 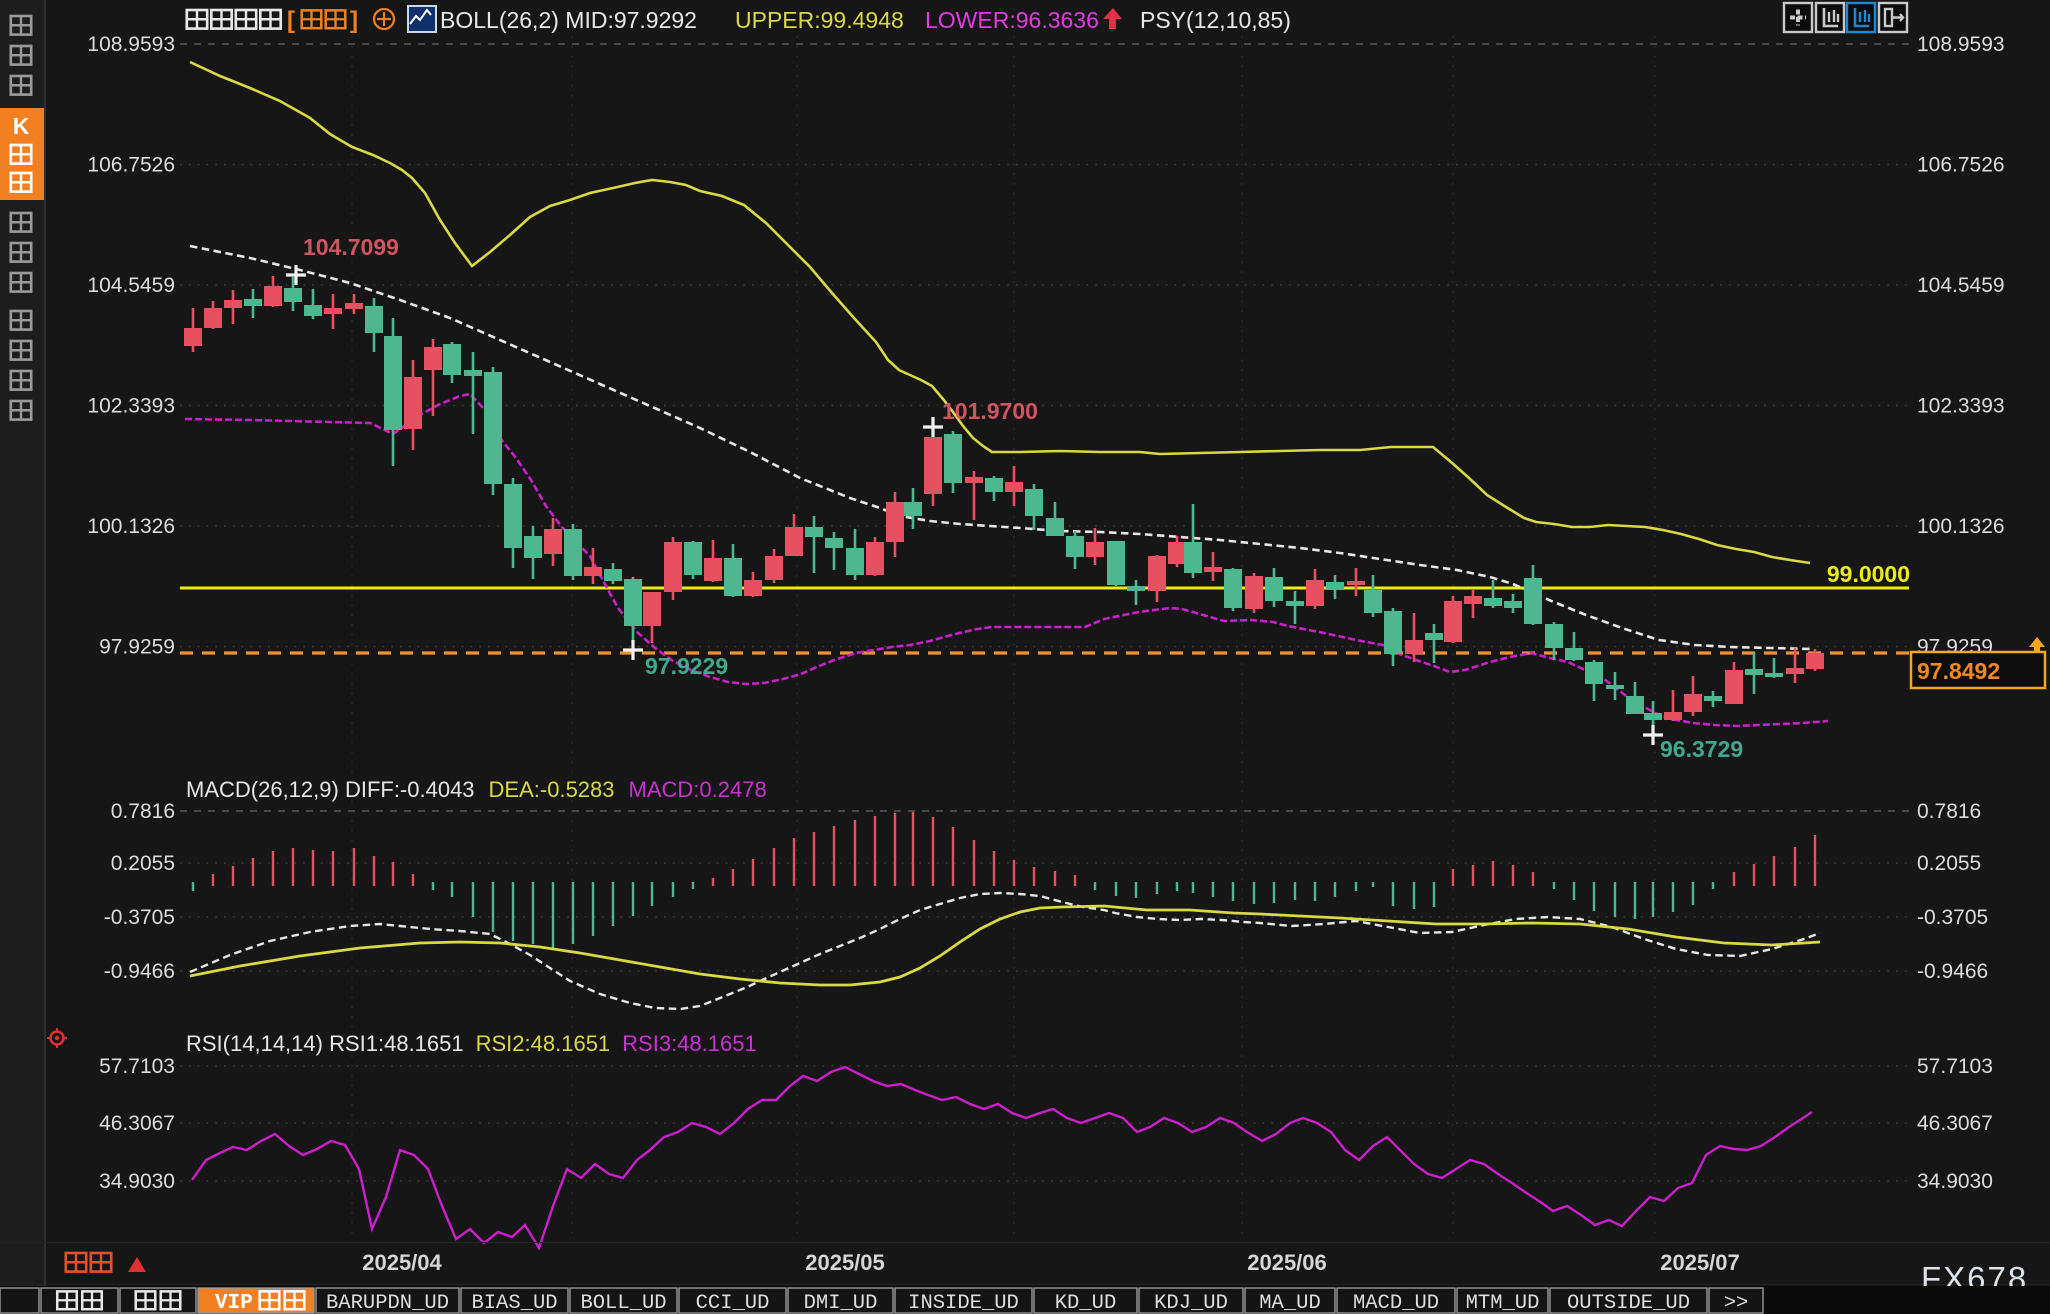 I want to click on svg-text: UPPER:99.4948, so click(x=819, y=20).